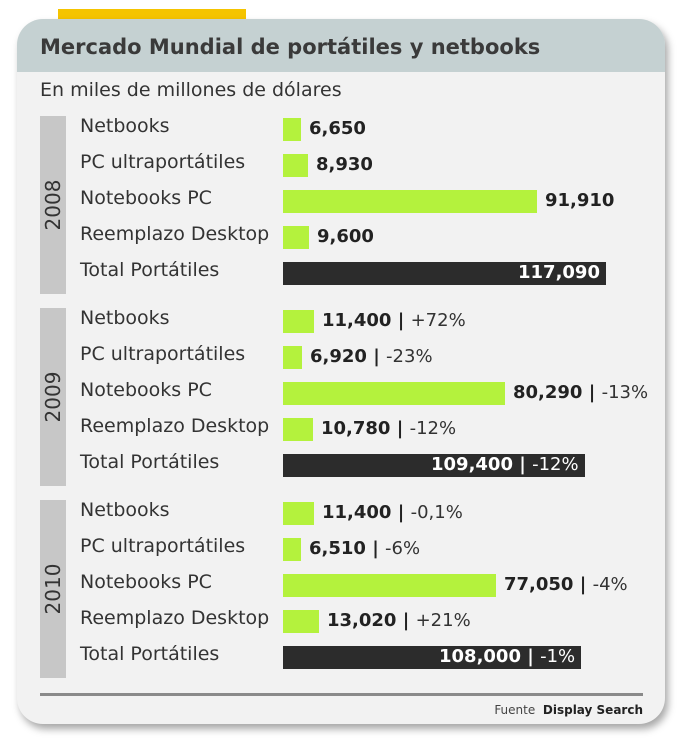  Describe the element at coordinates (581, 392) in the screenshot. I see `data-label: 80,290 | -13%` at that location.